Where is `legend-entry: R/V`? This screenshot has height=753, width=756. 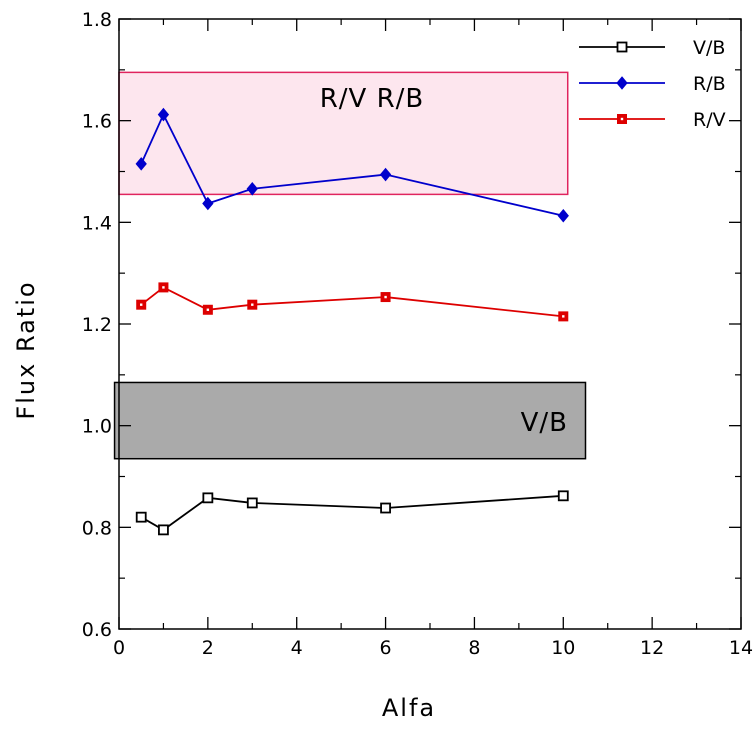 legend-entry: R/V is located at coordinates (652, 120).